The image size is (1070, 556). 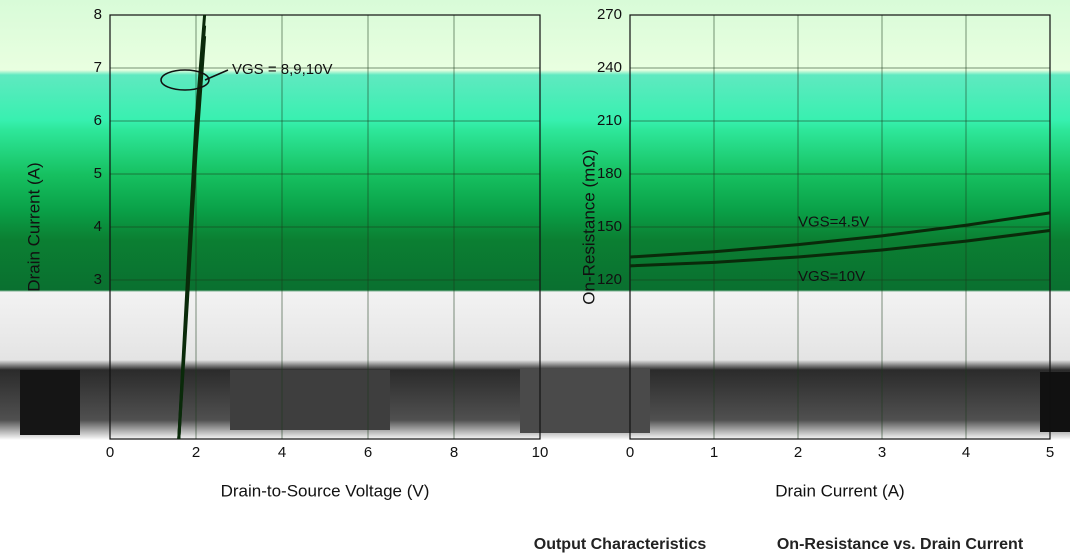 I want to click on y-tick-label: 270, so click(x=609, y=14).